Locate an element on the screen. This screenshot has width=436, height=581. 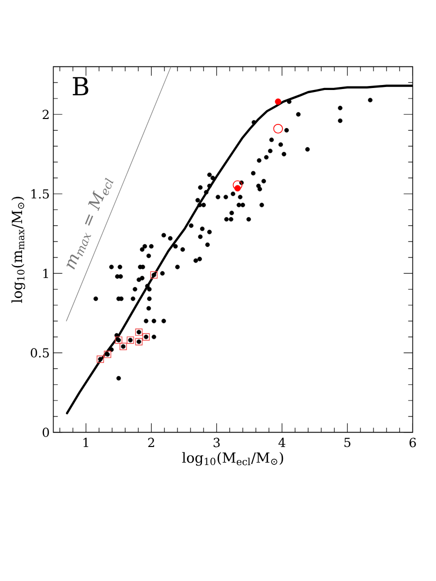
y-tick-label: 1.5 is located at coordinates (40, 194).